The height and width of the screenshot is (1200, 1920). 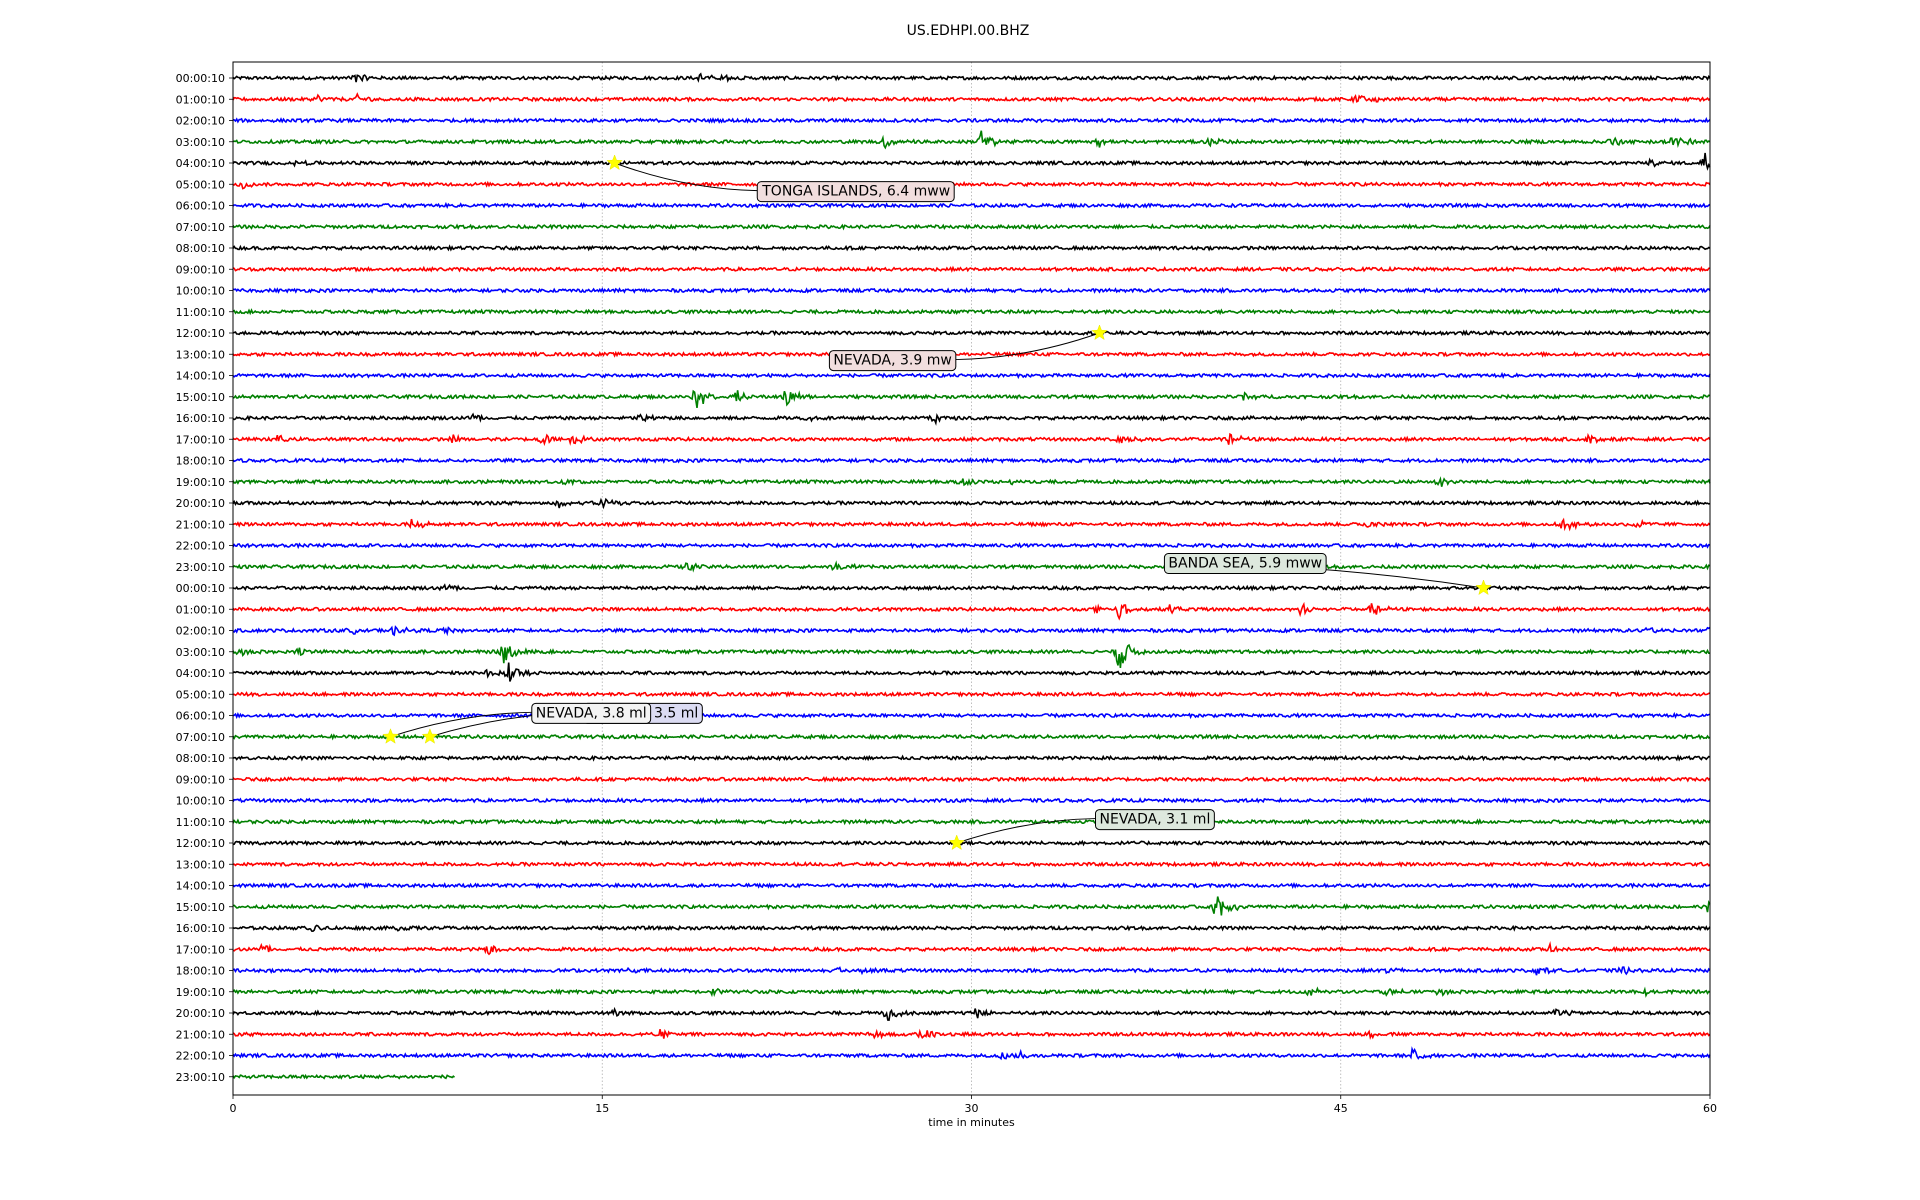 What do you see at coordinates (200, 206) in the screenshot?
I see `row-time-label: 06:00:10` at bounding box center [200, 206].